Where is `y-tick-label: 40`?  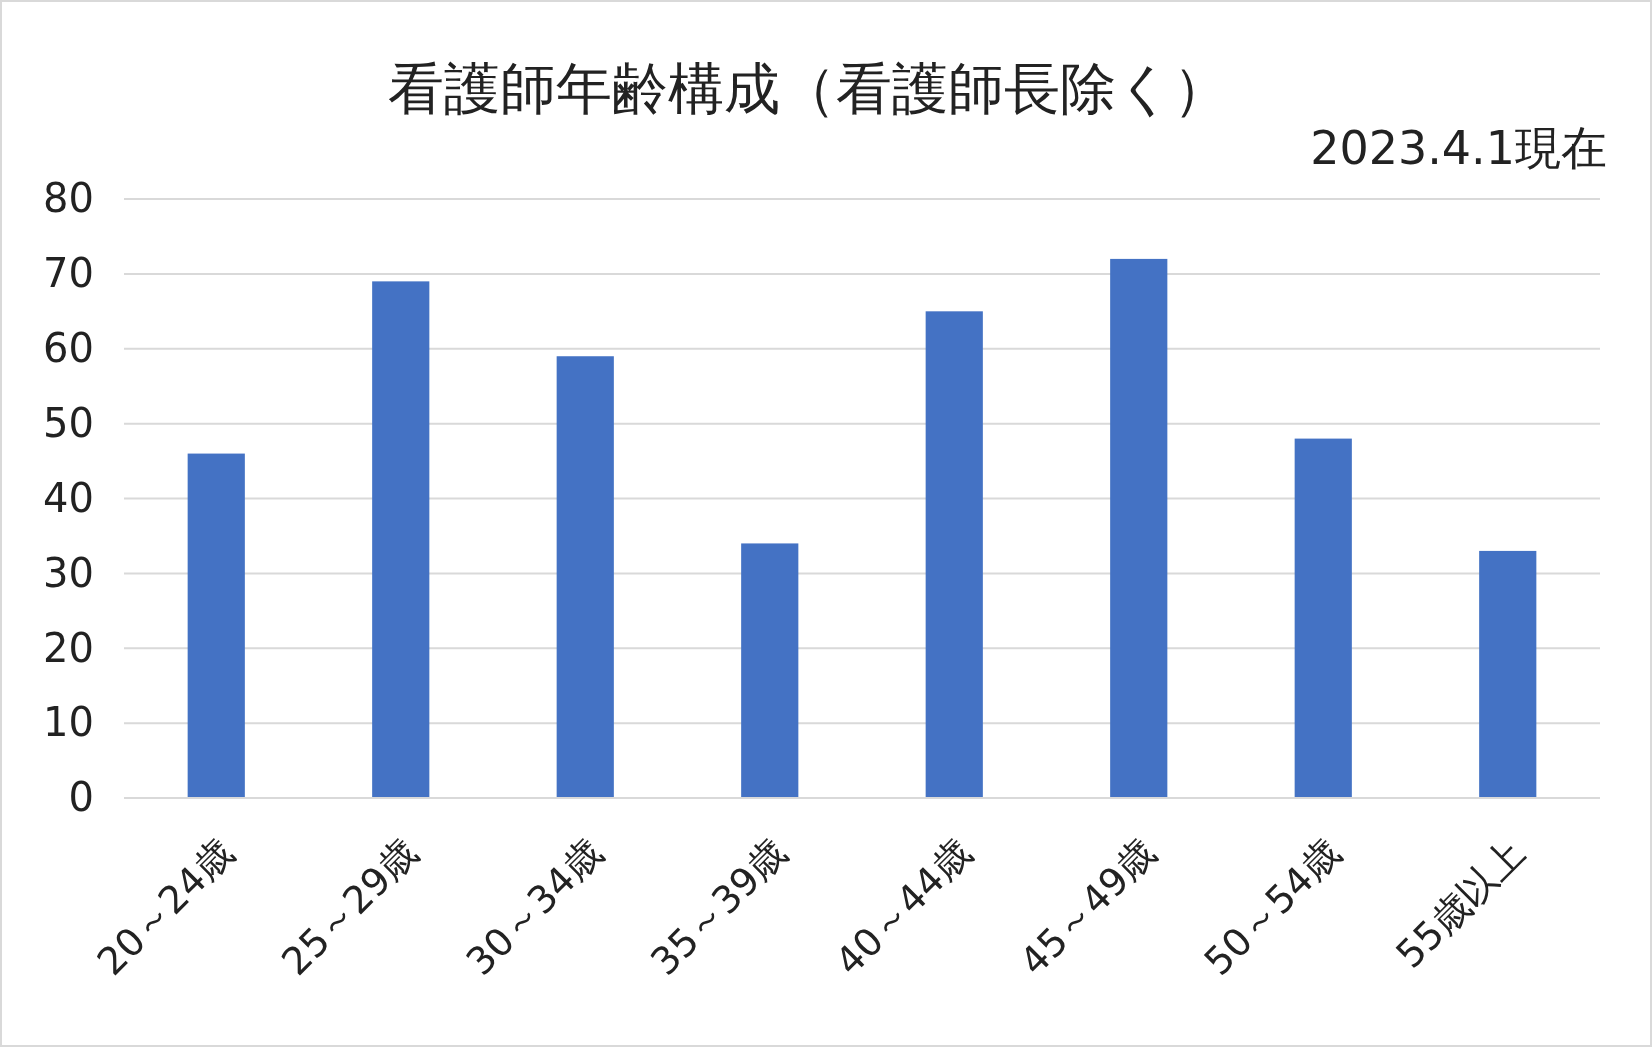
y-tick-label: 40 is located at coordinates (68, 497).